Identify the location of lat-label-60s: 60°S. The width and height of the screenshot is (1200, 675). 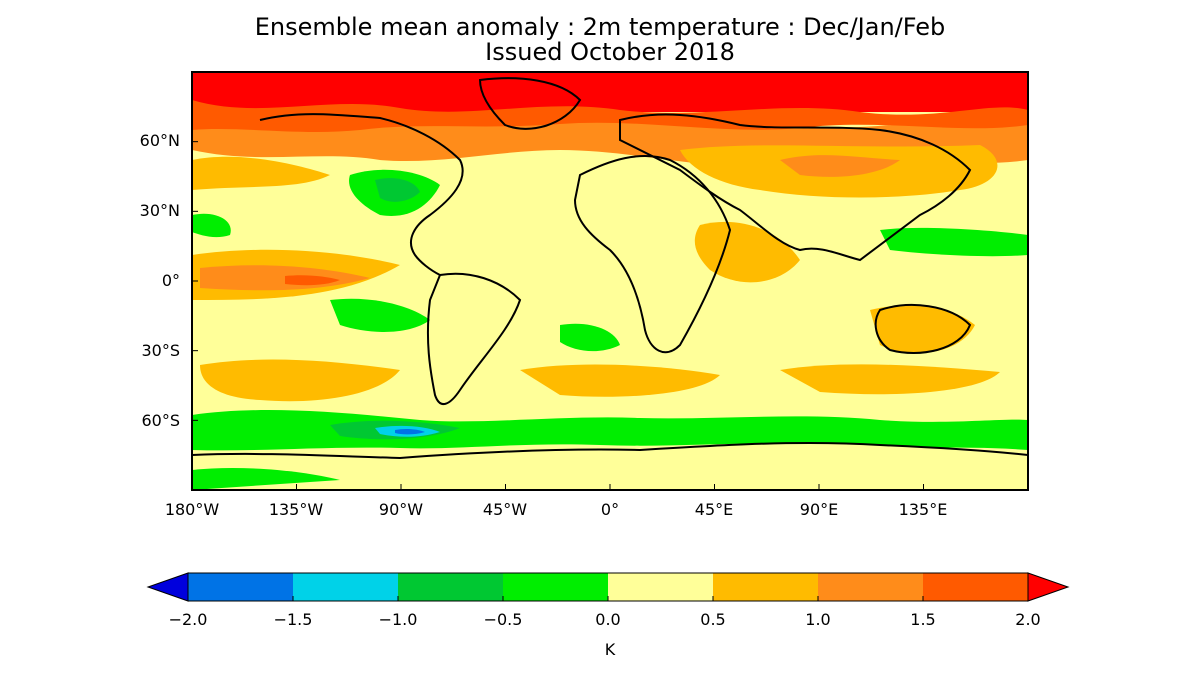
(160, 420).